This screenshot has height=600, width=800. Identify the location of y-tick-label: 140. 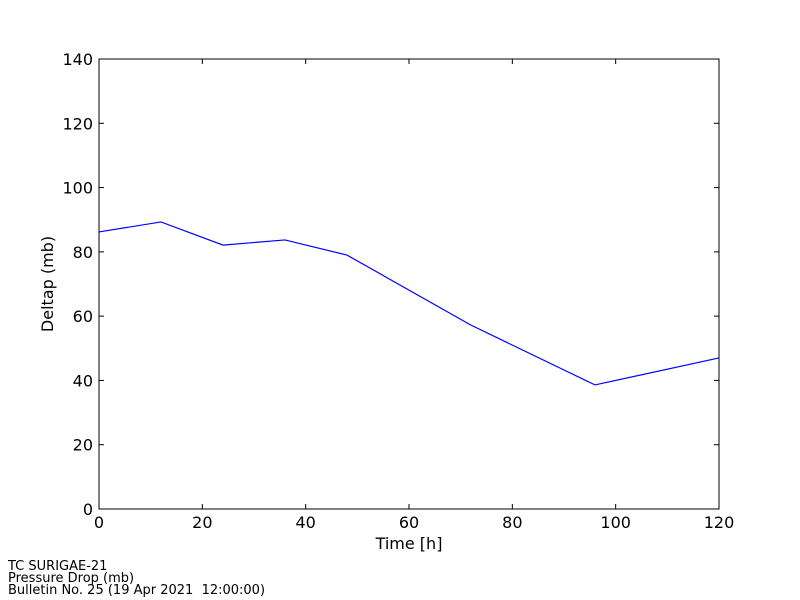
(77, 59).